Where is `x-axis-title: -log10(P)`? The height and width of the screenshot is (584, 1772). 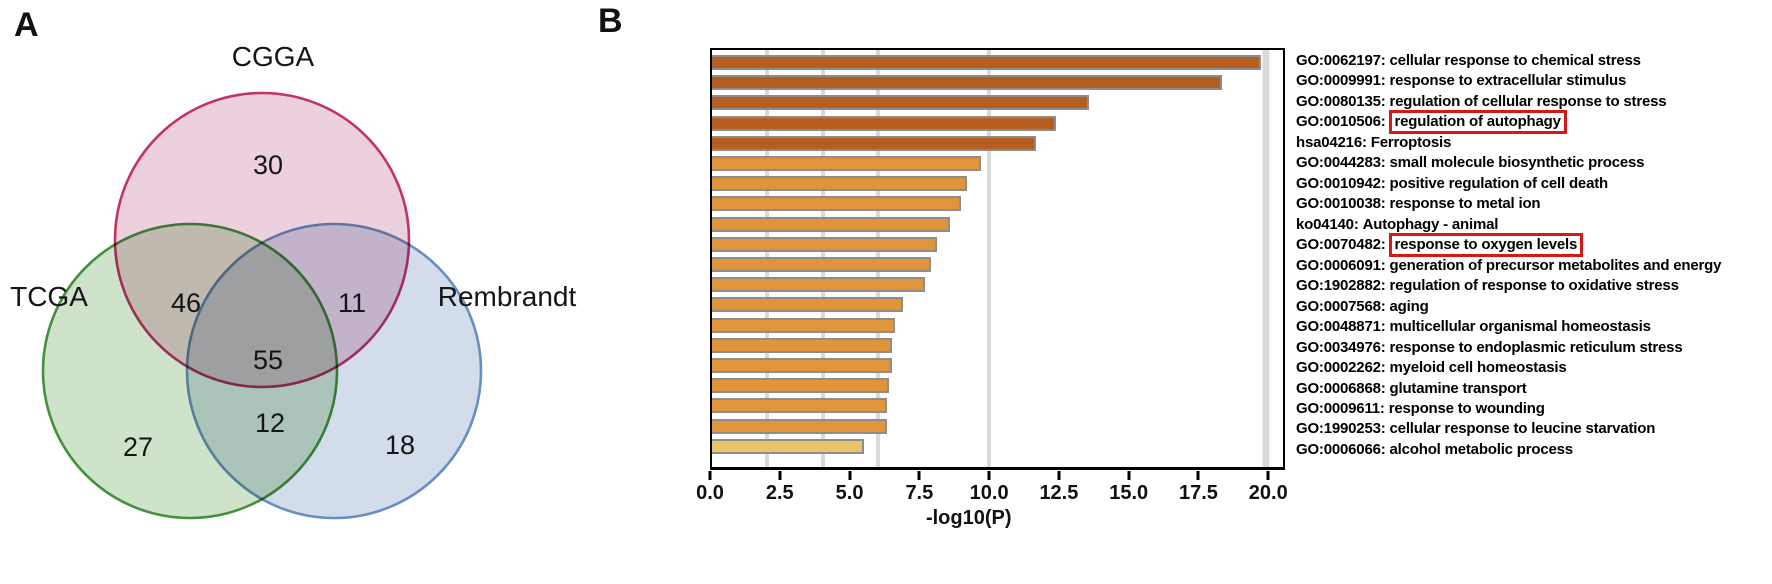 x-axis-title: -log10(P) is located at coordinates (968, 518).